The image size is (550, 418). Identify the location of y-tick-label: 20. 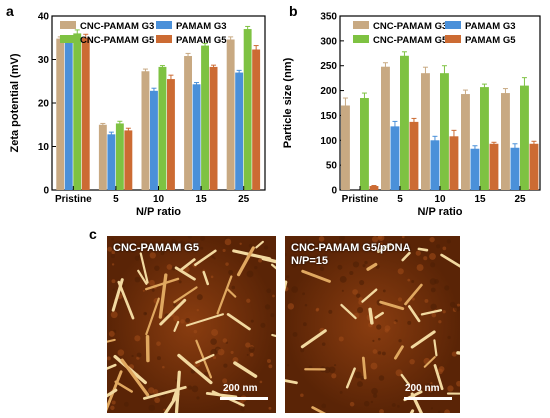
(44, 104).